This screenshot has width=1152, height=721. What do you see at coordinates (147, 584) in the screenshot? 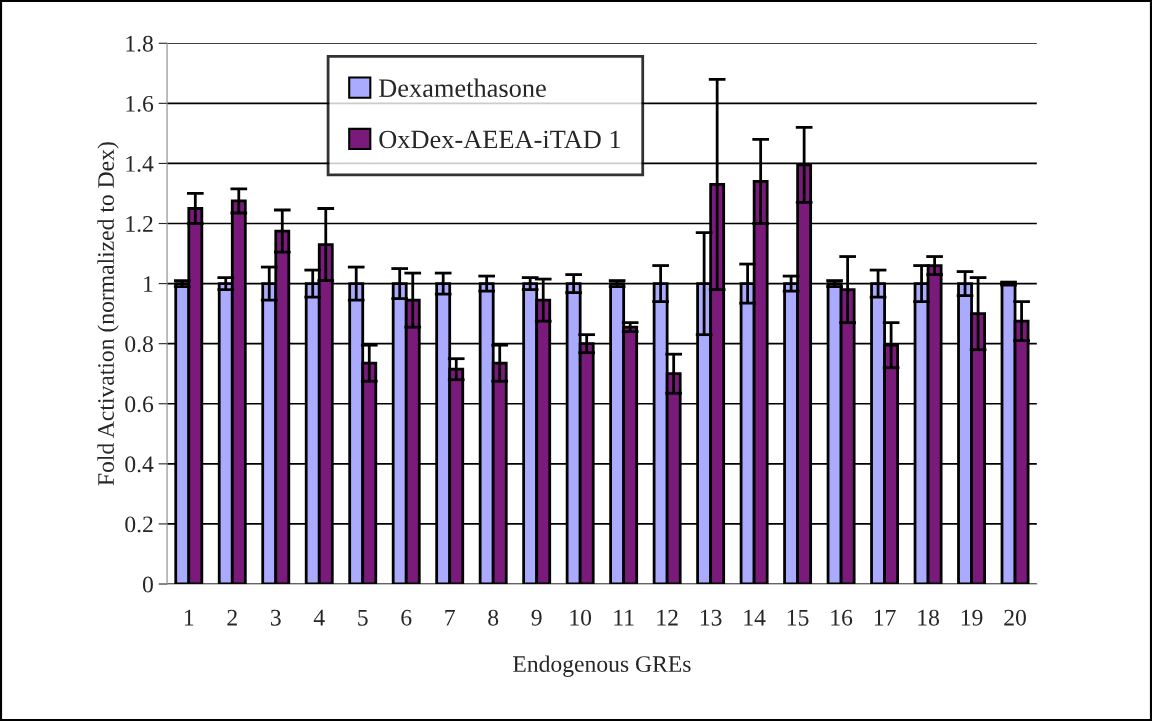
I see `y-tick-label: 0` at bounding box center [147, 584].